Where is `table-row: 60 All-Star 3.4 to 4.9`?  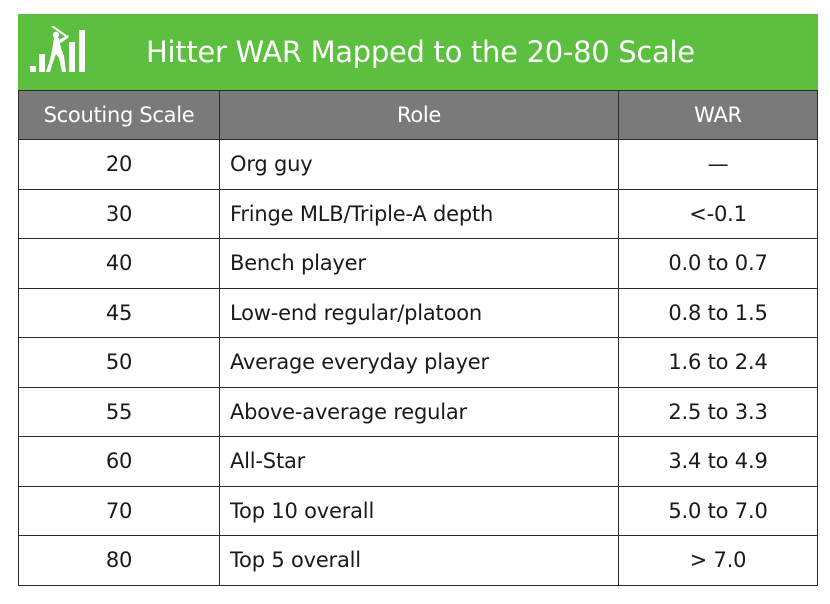 table-row: 60 All-Star 3.4 to 4.9 is located at coordinates (418, 461).